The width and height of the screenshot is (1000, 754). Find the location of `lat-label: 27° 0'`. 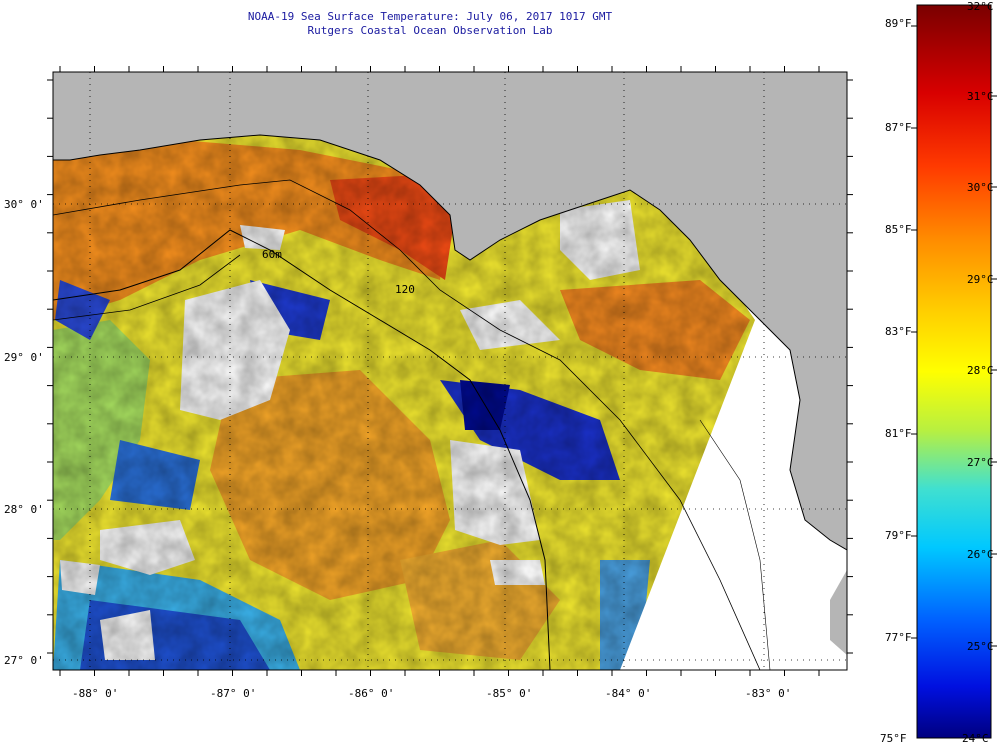

lat-label: 27° 0' is located at coordinates (24, 660).